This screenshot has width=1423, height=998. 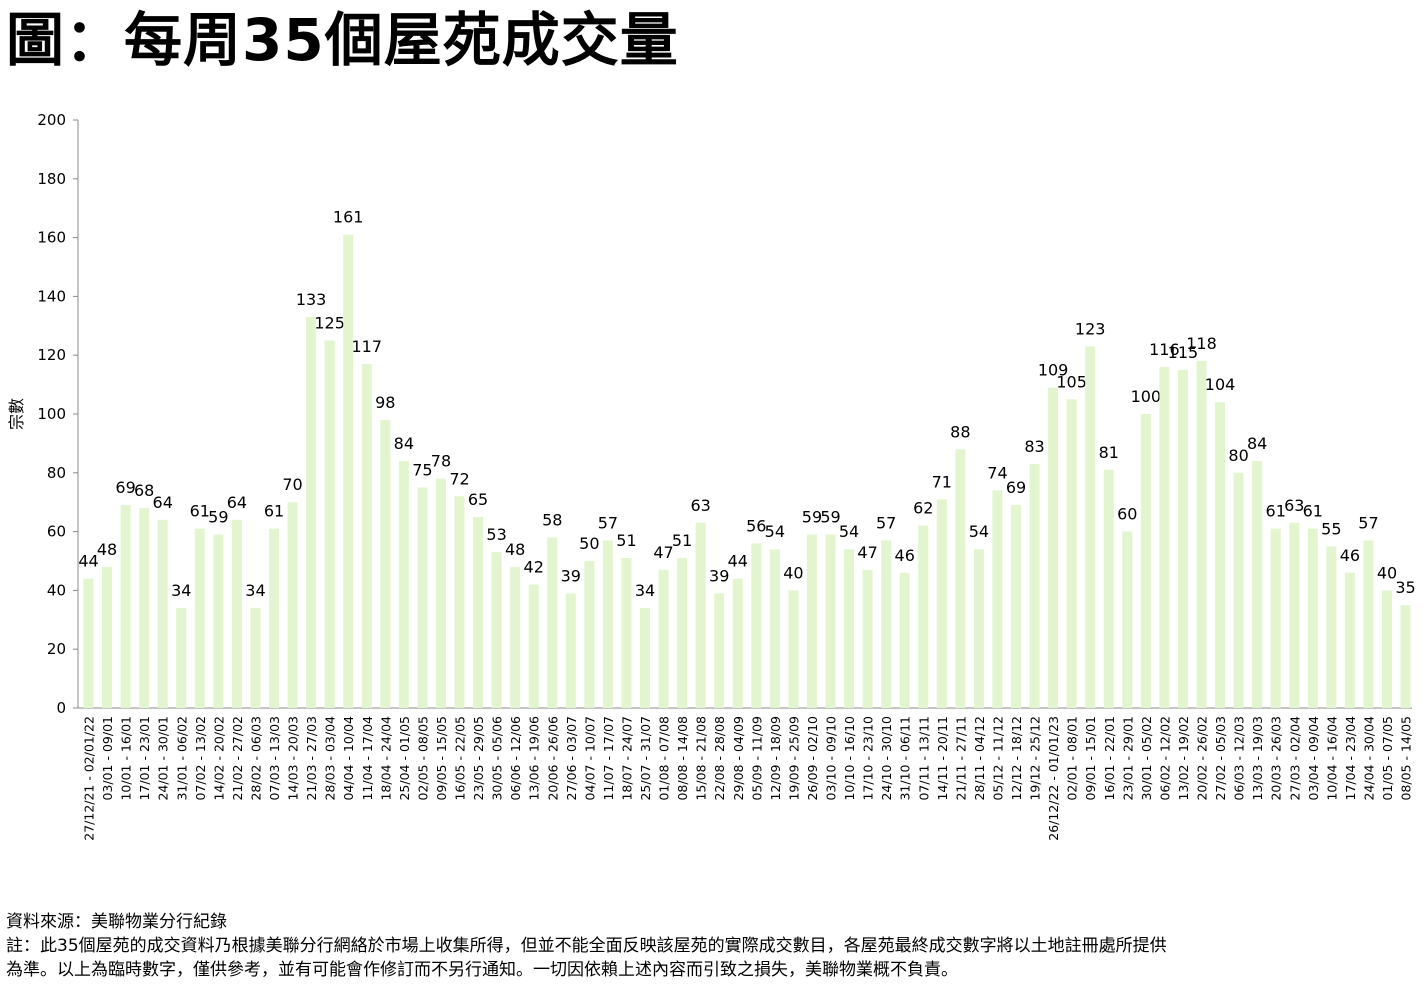 I want to click on x-tick-label: 08/08 - 14/08, so click(x=682, y=758).